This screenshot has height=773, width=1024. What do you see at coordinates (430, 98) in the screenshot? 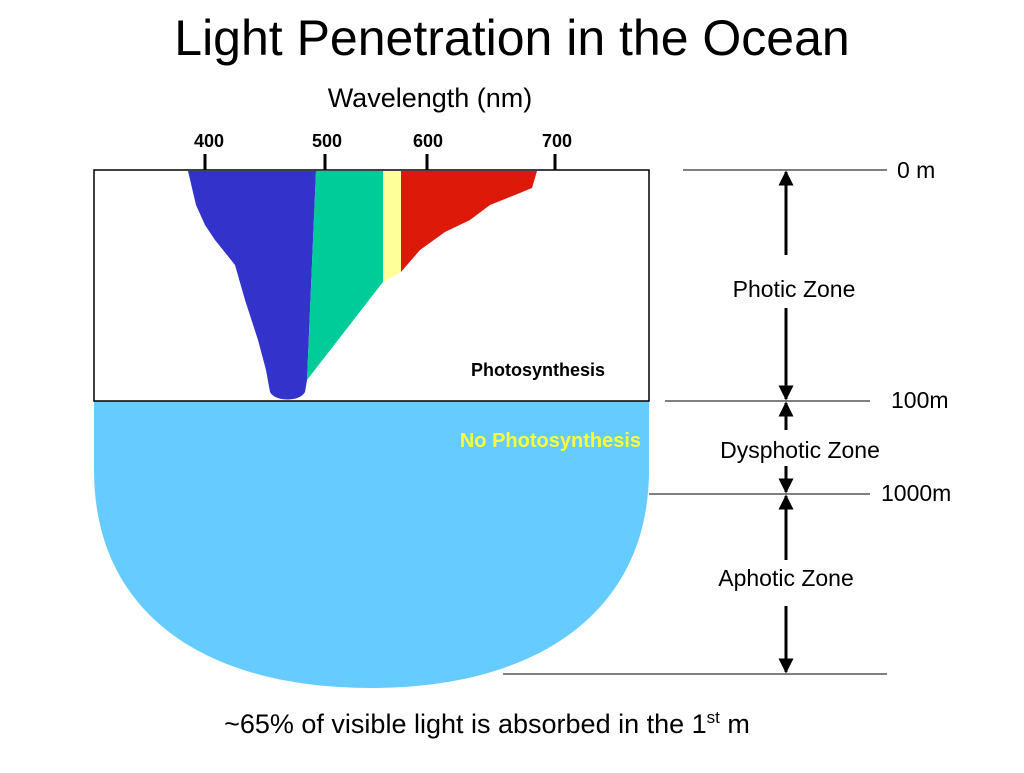
I see `axis-label: Wavelength (nm)` at bounding box center [430, 98].